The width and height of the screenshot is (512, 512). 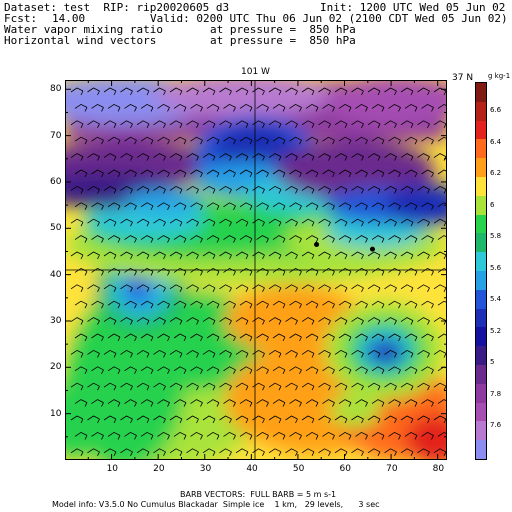 I want to click on x-tick-label: 50, so click(x=298, y=469).